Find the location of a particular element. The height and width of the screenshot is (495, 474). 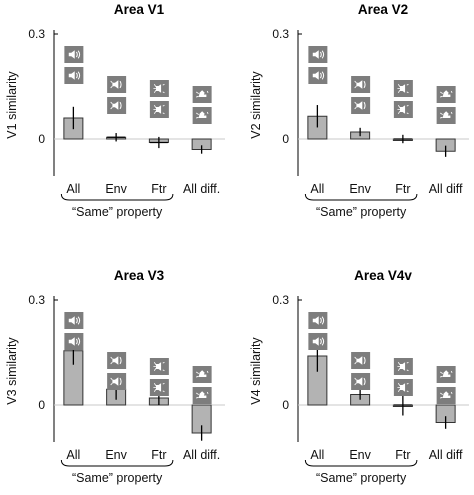

y-axis-label: V1 similarity is located at coordinates (12, 105).